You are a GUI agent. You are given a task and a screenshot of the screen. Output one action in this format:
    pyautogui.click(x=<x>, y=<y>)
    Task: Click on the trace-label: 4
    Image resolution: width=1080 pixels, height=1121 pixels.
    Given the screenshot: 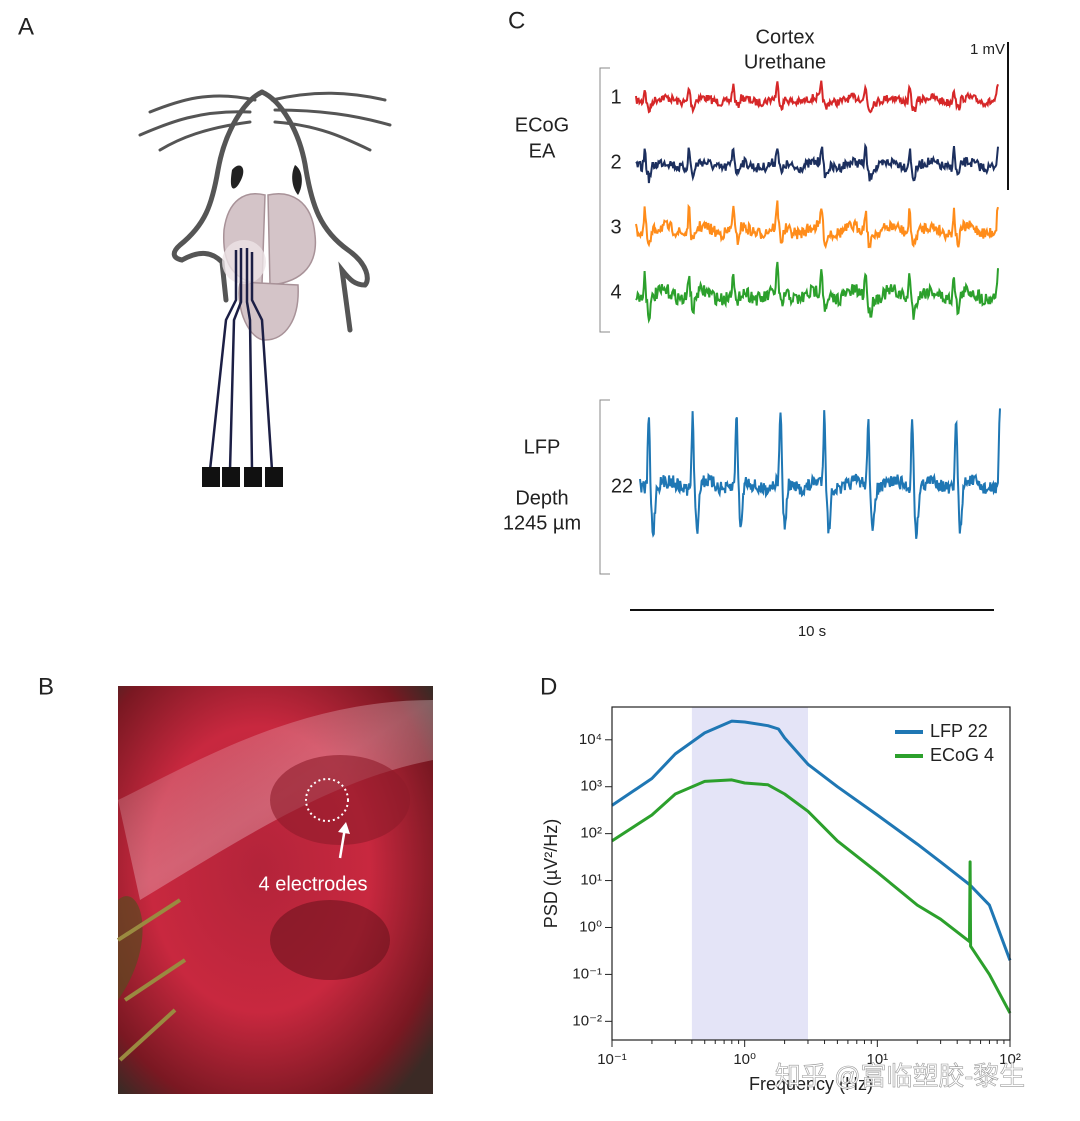 What is the action you would take?
    pyautogui.click(x=615, y=292)
    